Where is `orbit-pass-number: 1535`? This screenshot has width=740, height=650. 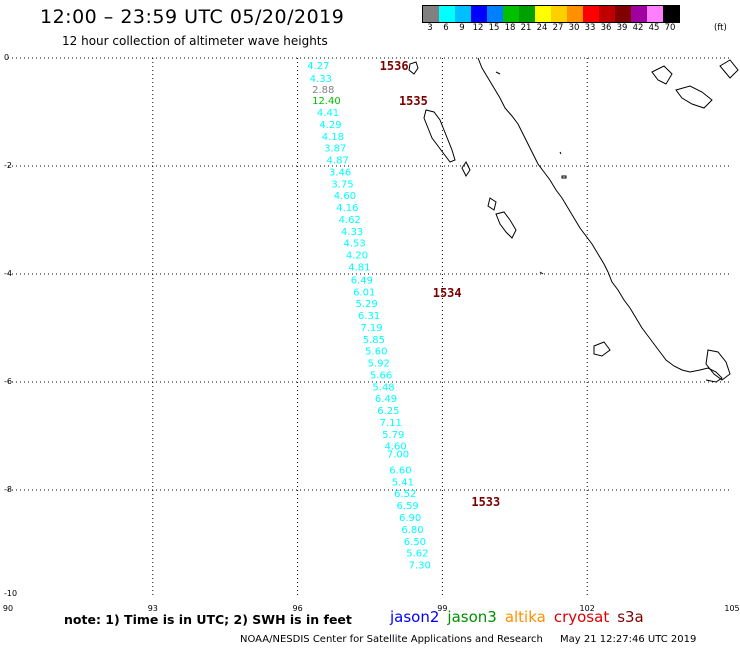
orbit-pass-number: 1535 is located at coordinates (413, 101).